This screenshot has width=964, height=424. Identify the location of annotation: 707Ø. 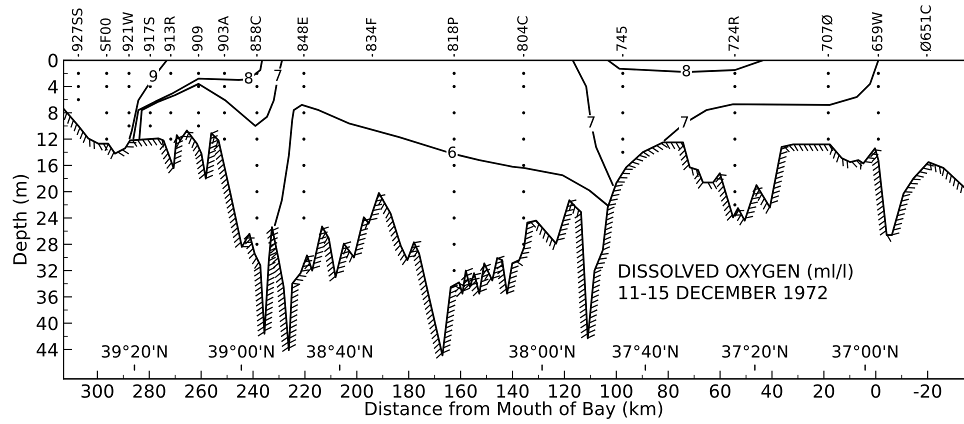
(827, 33).